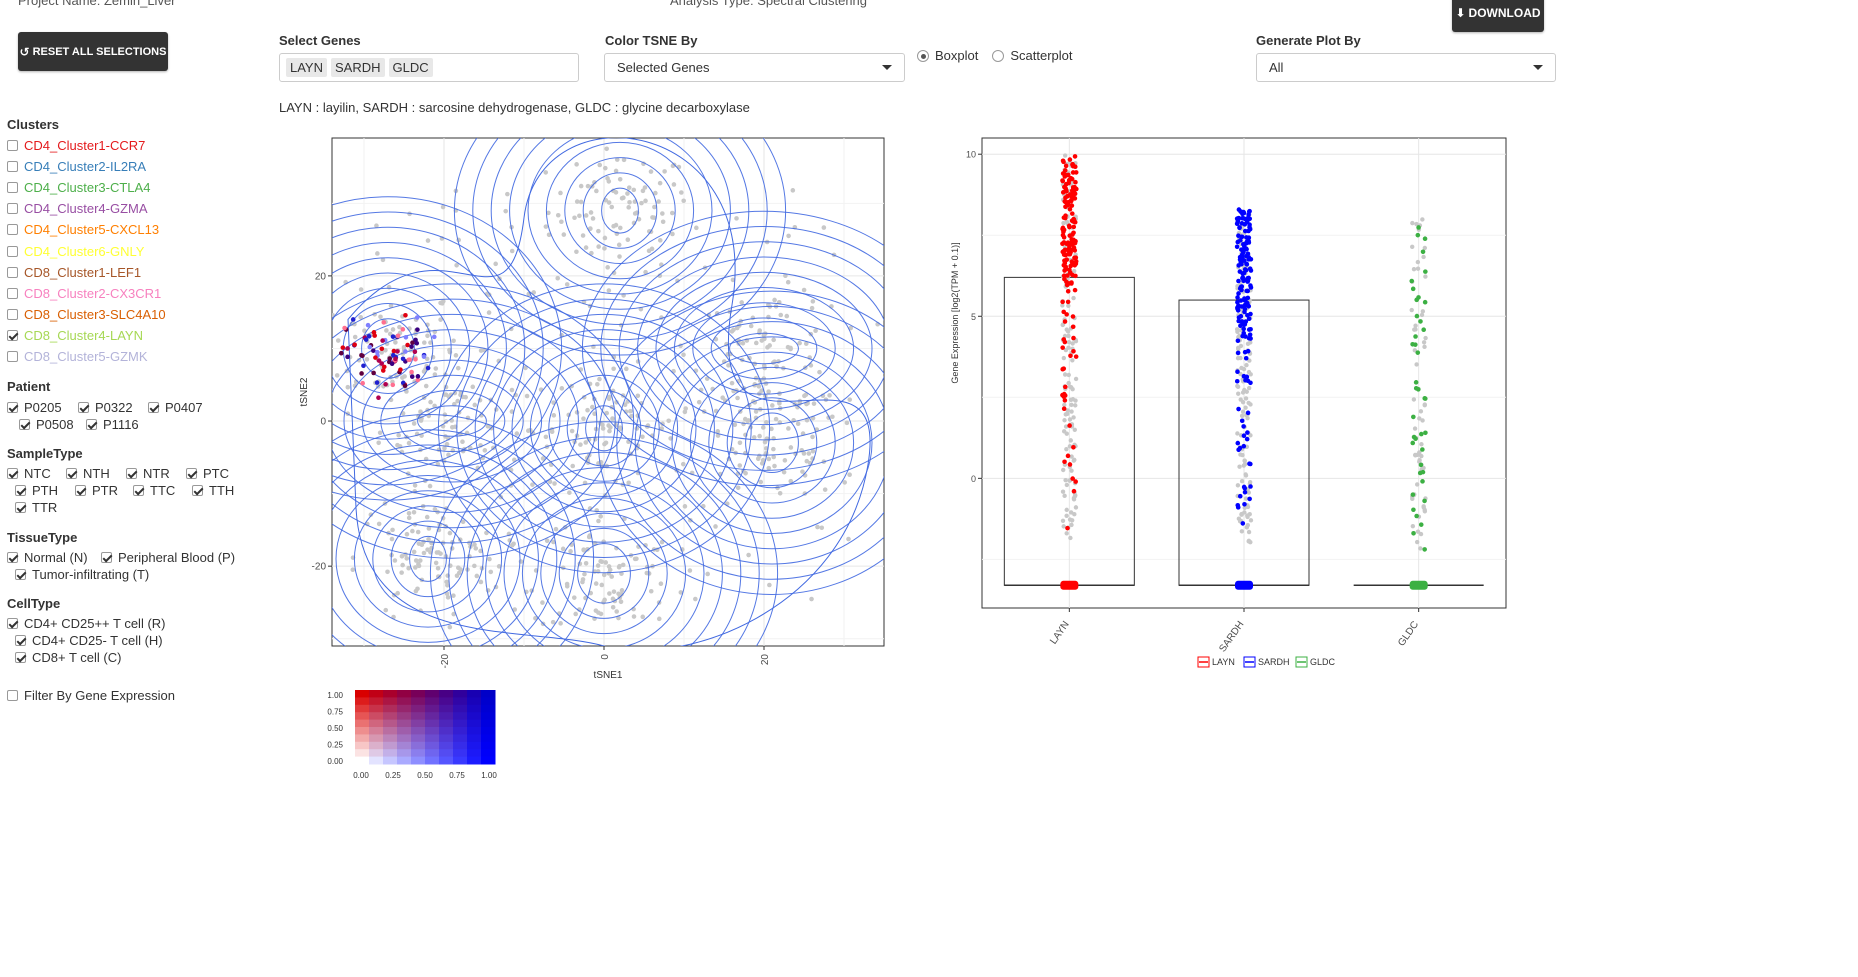 Image resolution: width=1858 pixels, height=977 pixels. I want to click on reset-all-button: ↺ RESET ALL SELECTIONS, so click(93, 51).